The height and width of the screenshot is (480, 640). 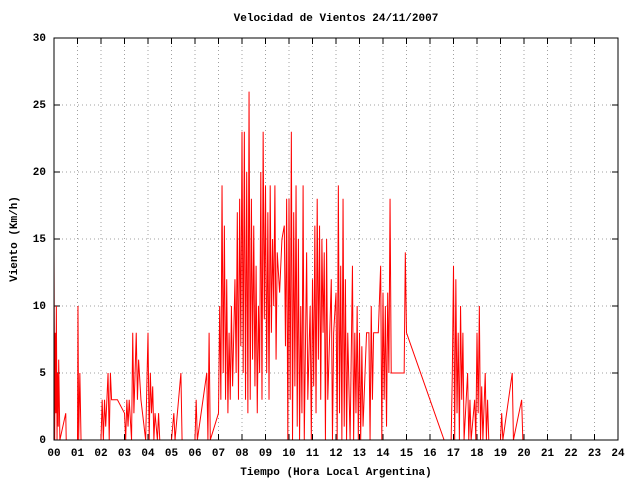 What do you see at coordinates (570, 454) in the screenshot?
I see `x-tick-label: 22` at bounding box center [570, 454].